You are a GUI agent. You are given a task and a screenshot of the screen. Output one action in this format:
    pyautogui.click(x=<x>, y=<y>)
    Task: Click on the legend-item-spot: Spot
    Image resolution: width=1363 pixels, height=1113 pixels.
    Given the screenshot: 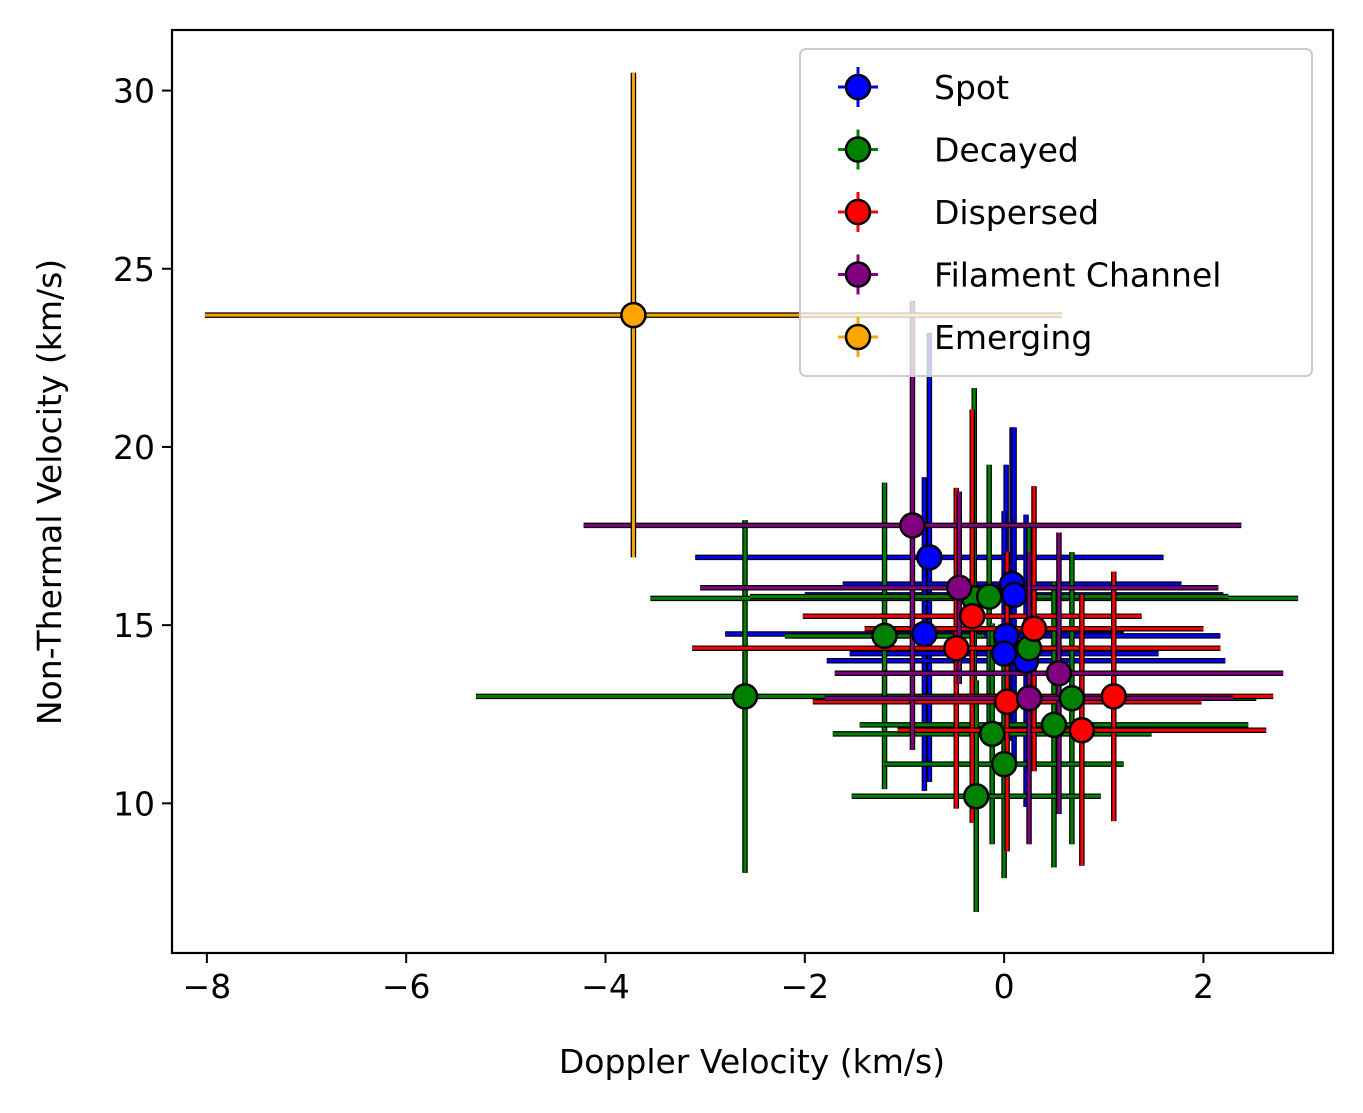 What is the action you would take?
    pyautogui.click(x=923, y=87)
    